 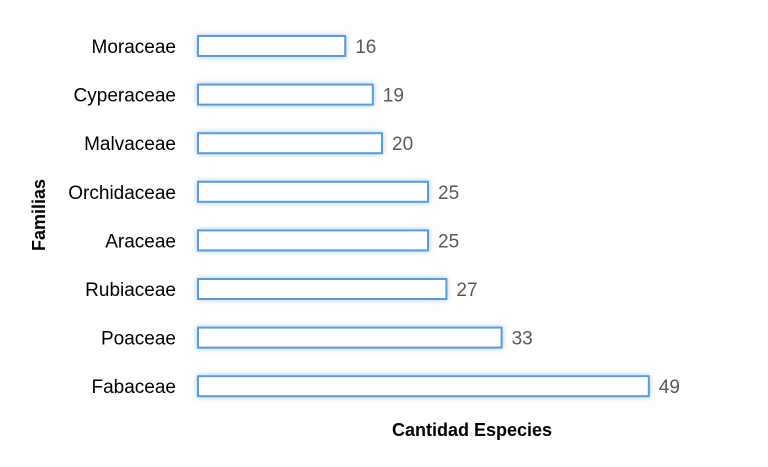 What do you see at coordinates (365, 47) in the screenshot?
I see `value-label-moraceae: 16` at bounding box center [365, 47].